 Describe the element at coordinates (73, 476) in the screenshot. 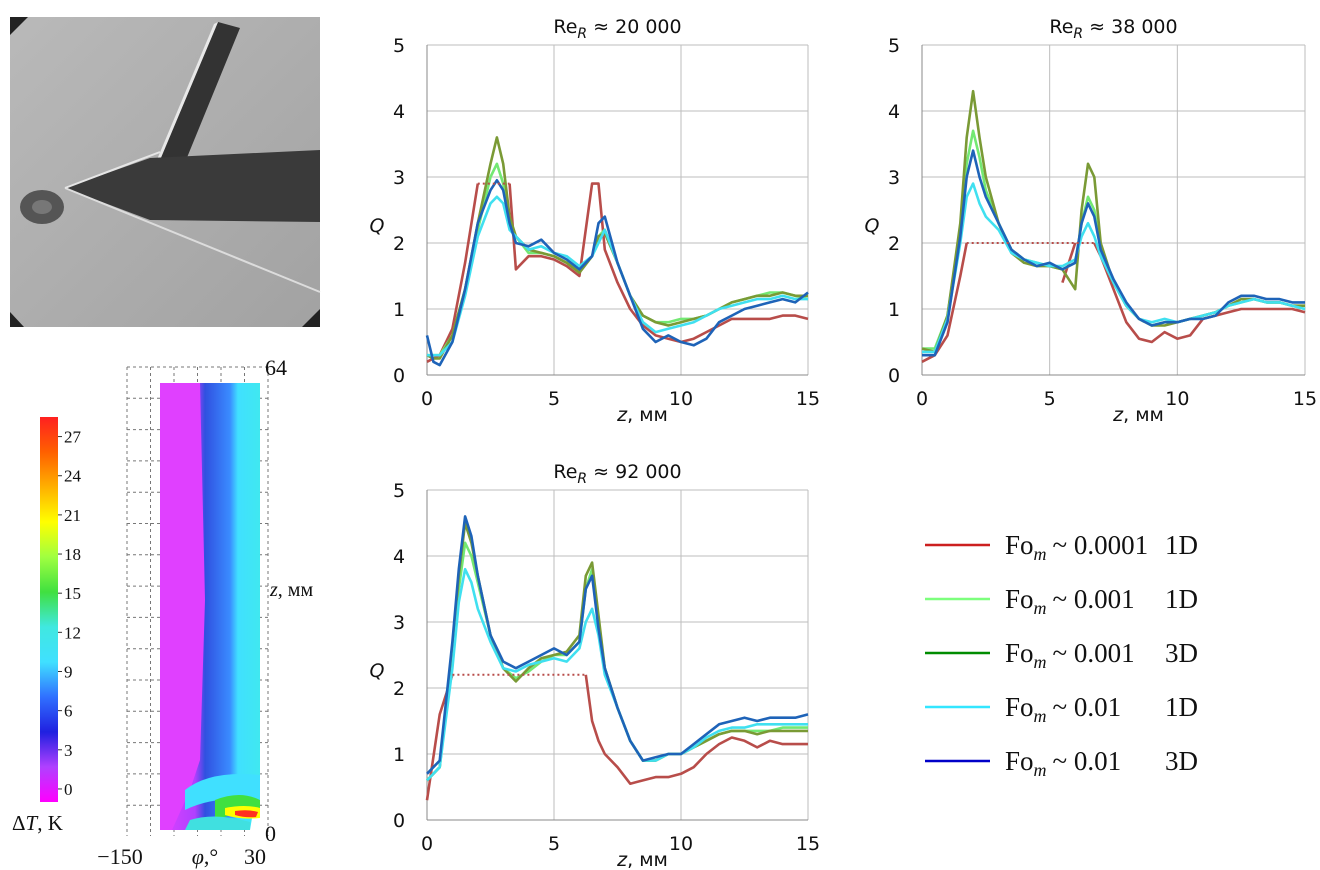

I see `colorbar-tick-label: 24` at that location.